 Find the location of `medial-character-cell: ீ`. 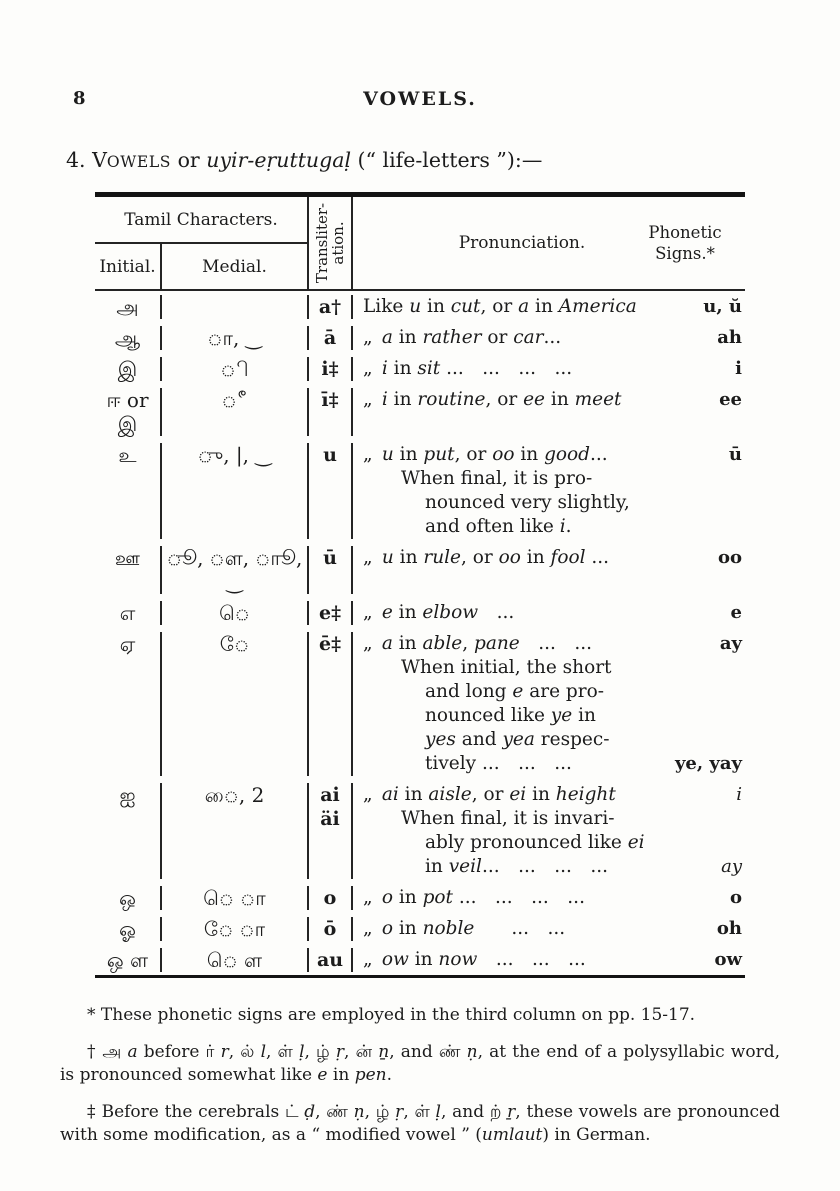

medial-character-cell: ீ is located at coordinates (235, 412).